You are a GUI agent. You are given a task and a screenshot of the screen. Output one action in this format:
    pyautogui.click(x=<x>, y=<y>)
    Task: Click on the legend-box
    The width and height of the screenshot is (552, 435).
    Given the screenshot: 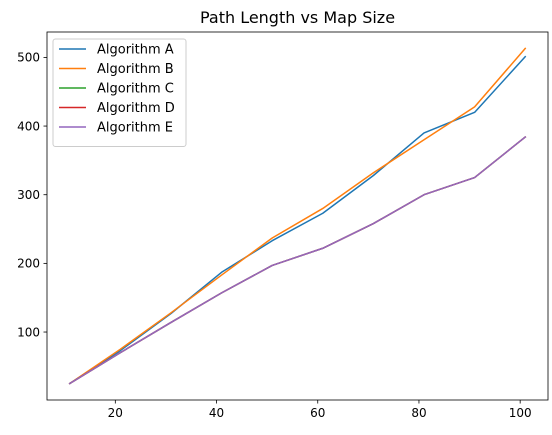 What is the action you would take?
    pyautogui.click(x=119, y=92)
    